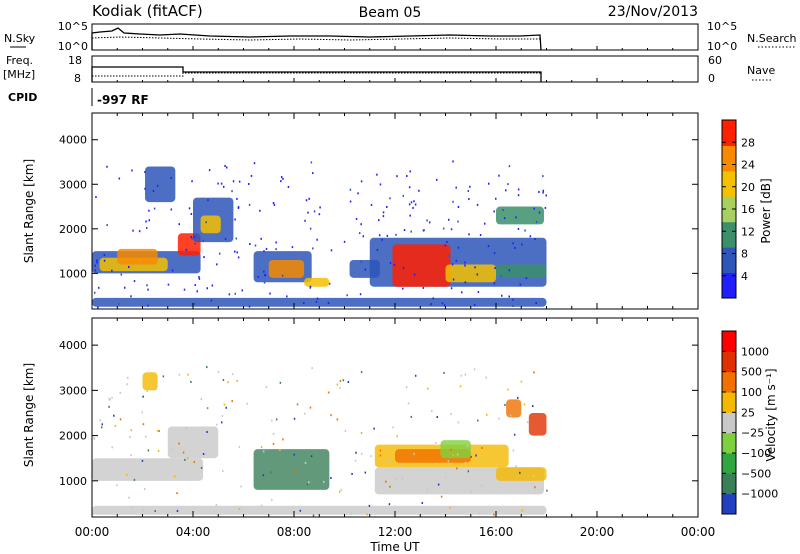  Describe the element at coordinates (772, 38) in the screenshot. I see `nsearch-label: N.Search` at that location.